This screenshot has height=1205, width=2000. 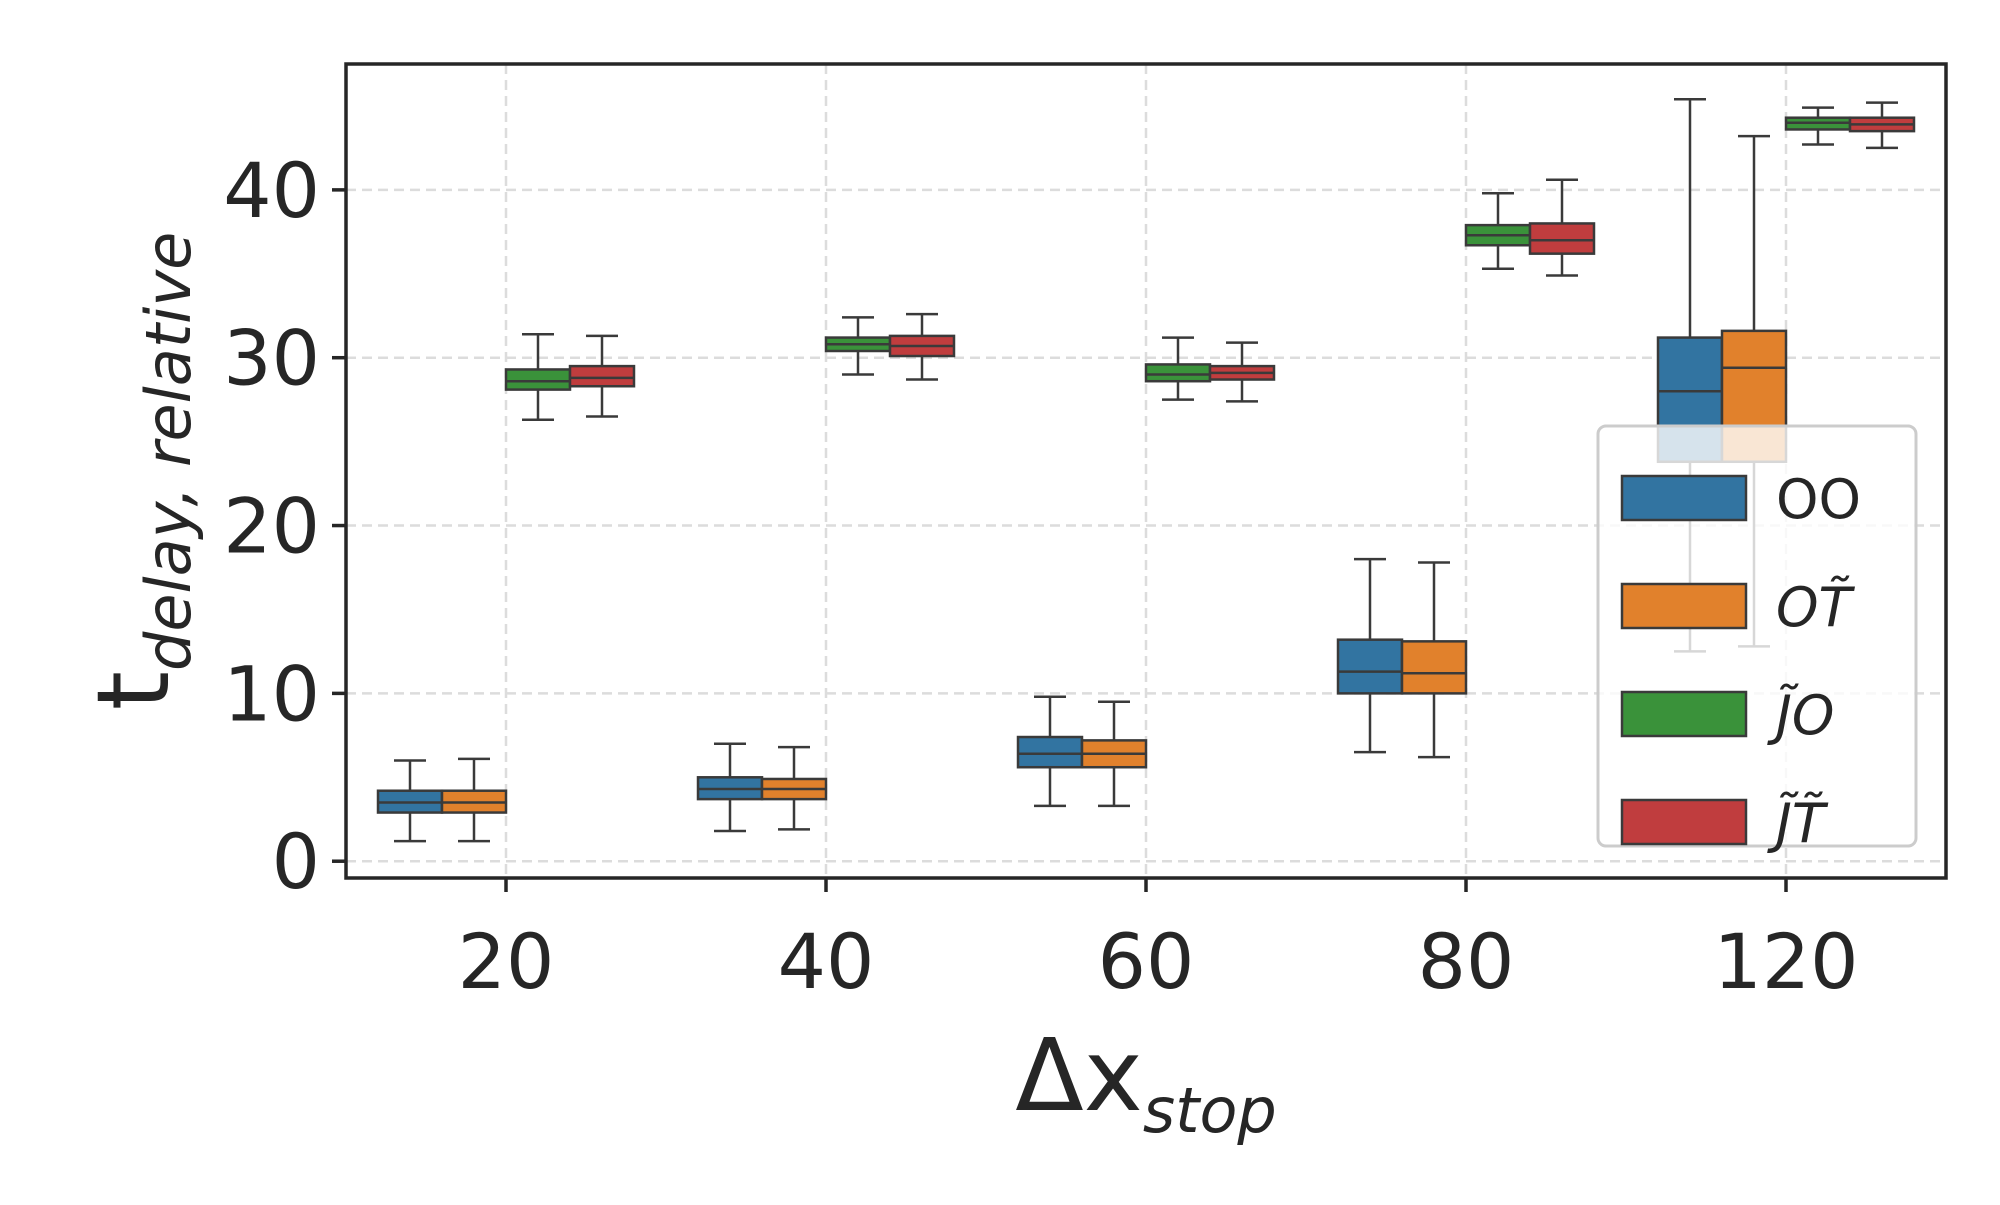 What do you see at coordinates (271, 190) in the screenshot?
I see `y-tick-label: 40` at bounding box center [271, 190].